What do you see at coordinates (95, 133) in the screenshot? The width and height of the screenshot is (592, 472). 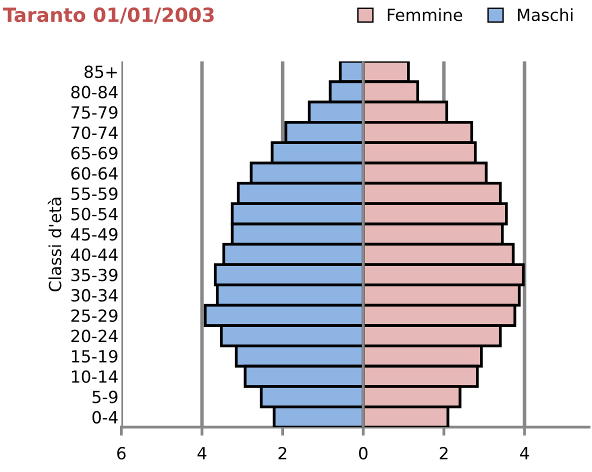 I see `y-tick-label: 70-74` at bounding box center [95, 133].